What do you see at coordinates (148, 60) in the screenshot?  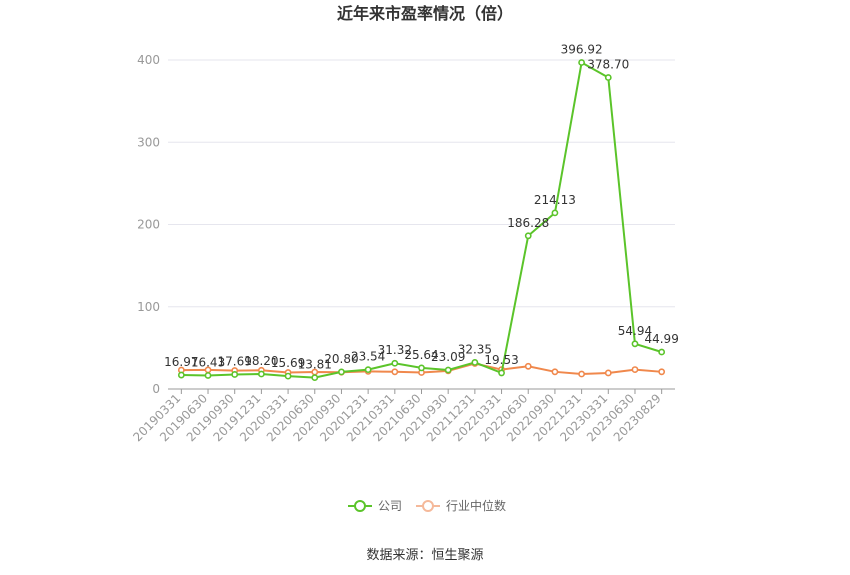 I see `y-tick-label: 400` at bounding box center [148, 60].